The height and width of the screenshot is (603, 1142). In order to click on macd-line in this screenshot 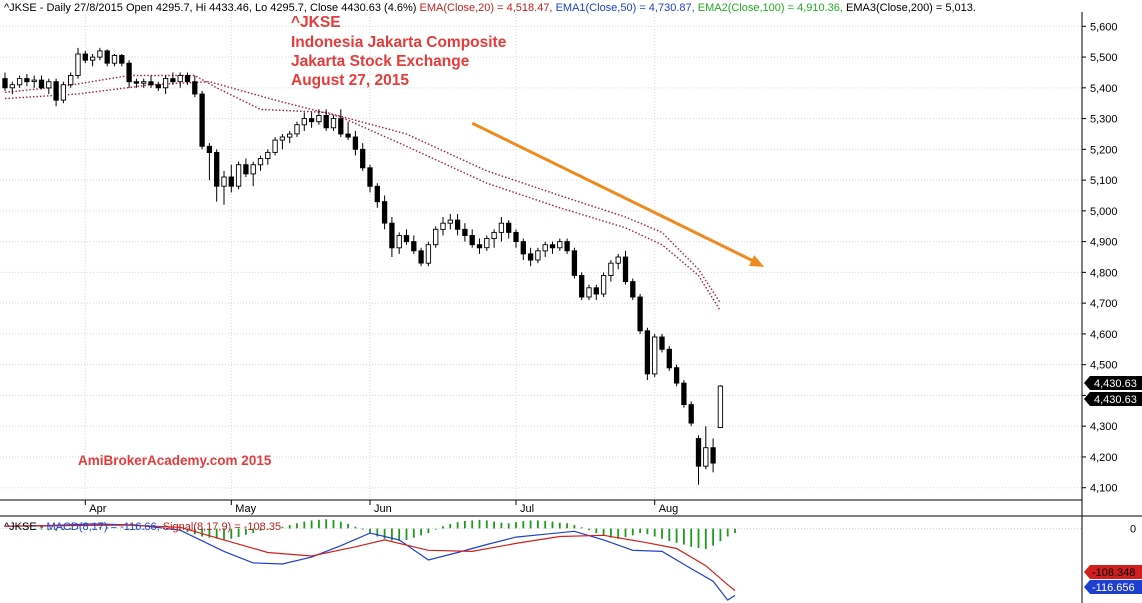, I will do `click(370, 562)`.